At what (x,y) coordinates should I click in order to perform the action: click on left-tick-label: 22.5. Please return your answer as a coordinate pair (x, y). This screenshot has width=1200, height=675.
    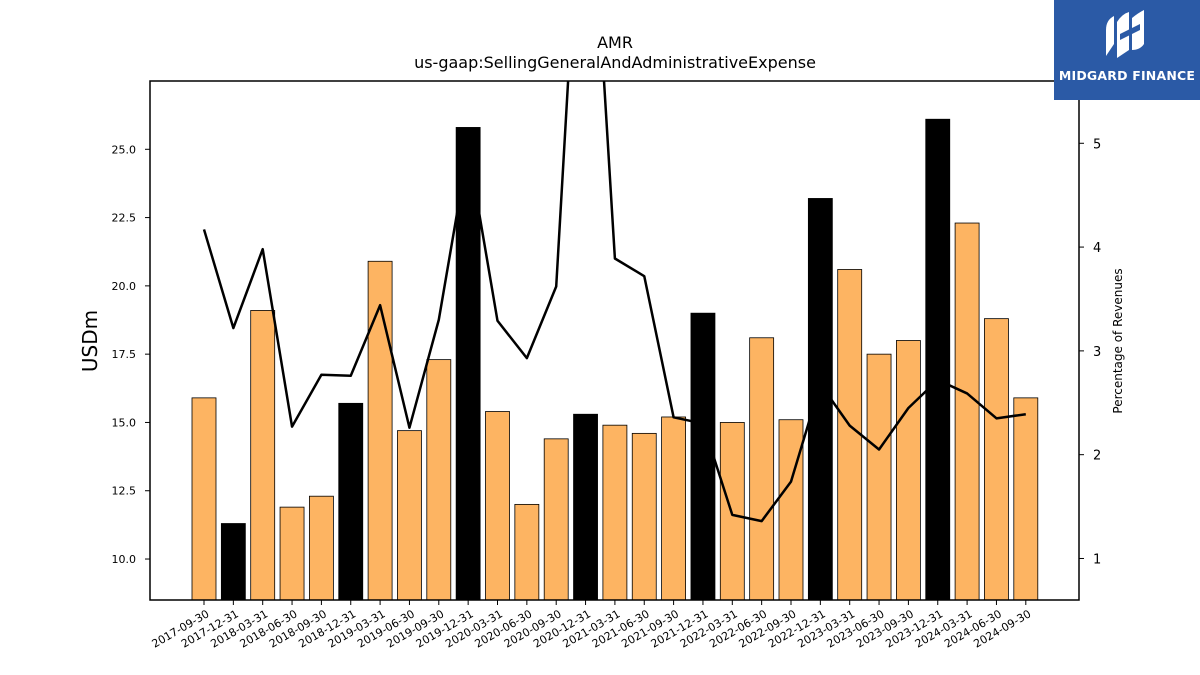
    Looking at the image, I should click on (124, 218).